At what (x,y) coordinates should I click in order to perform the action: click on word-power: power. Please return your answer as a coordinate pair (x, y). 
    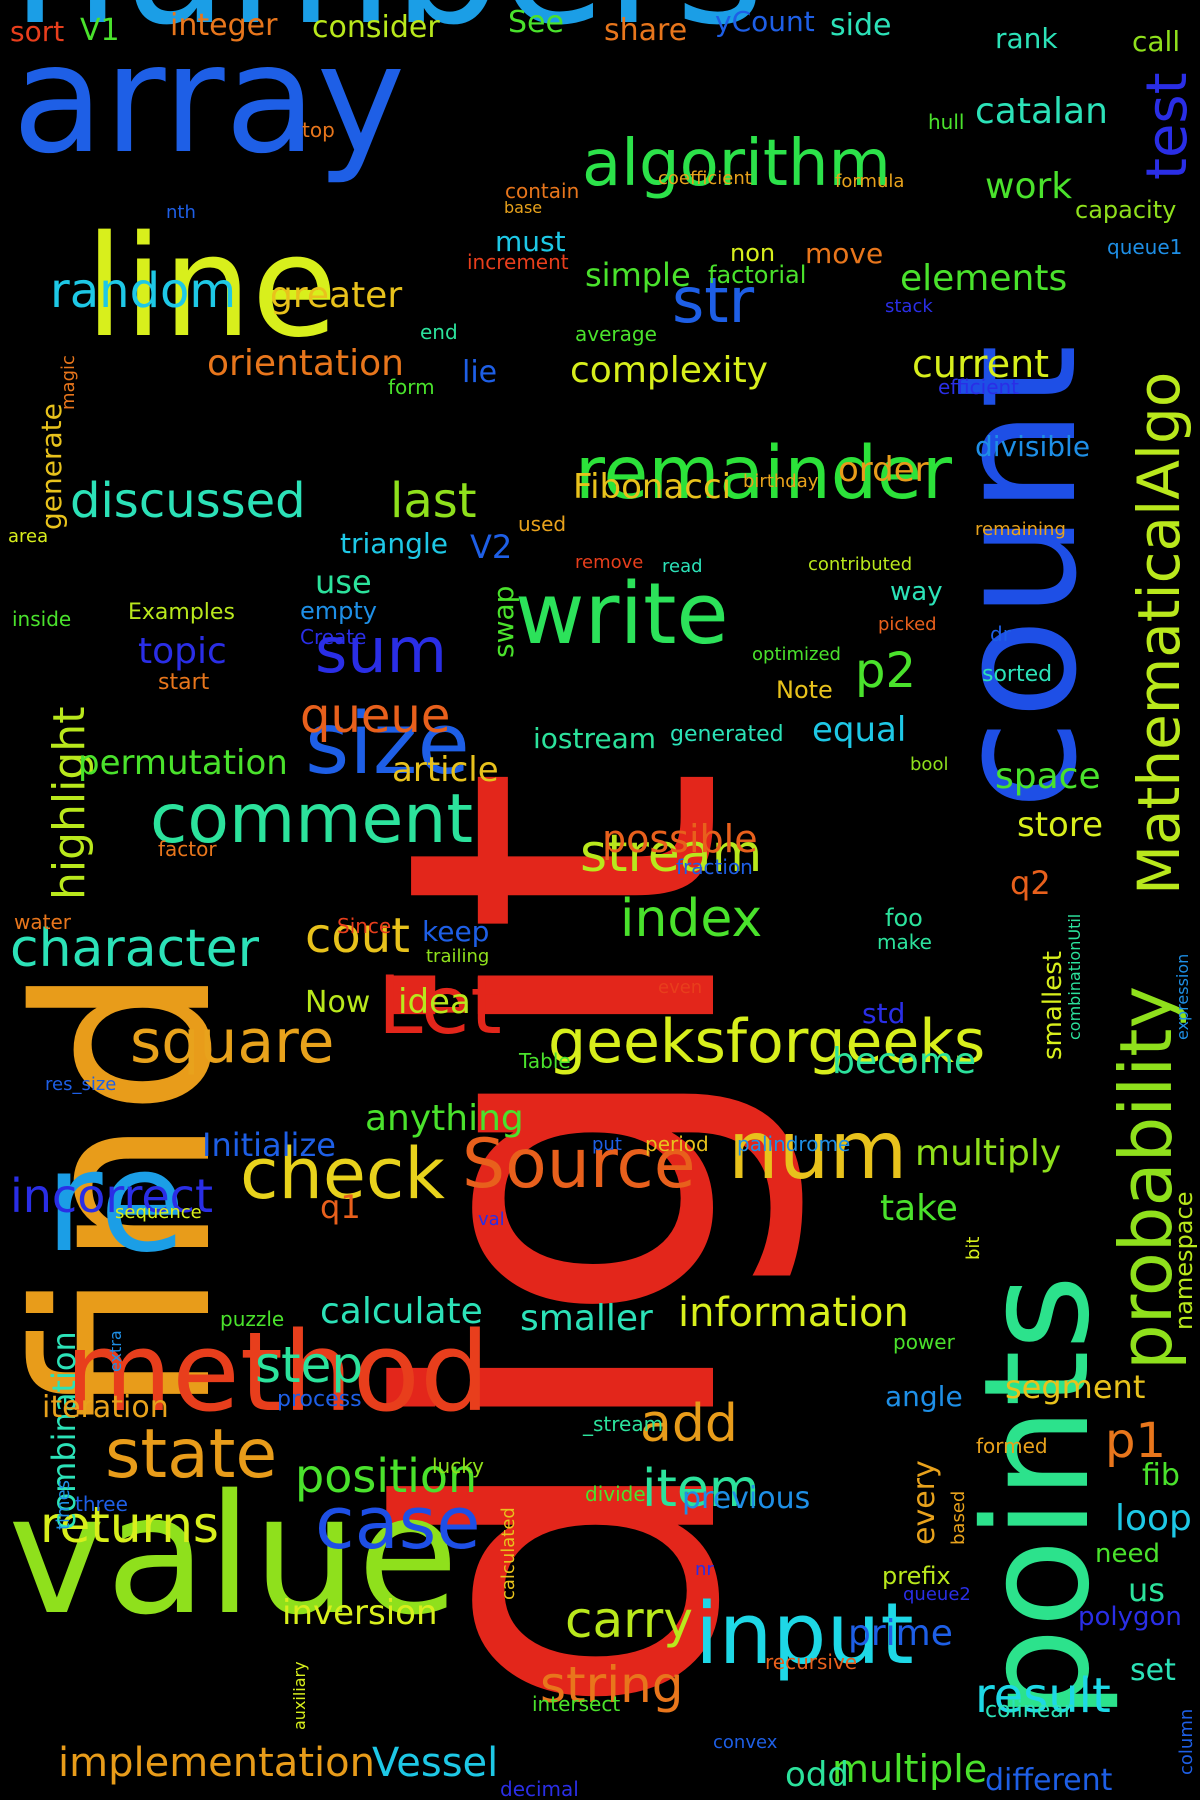
    Looking at the image, I should click on (924, 1342).